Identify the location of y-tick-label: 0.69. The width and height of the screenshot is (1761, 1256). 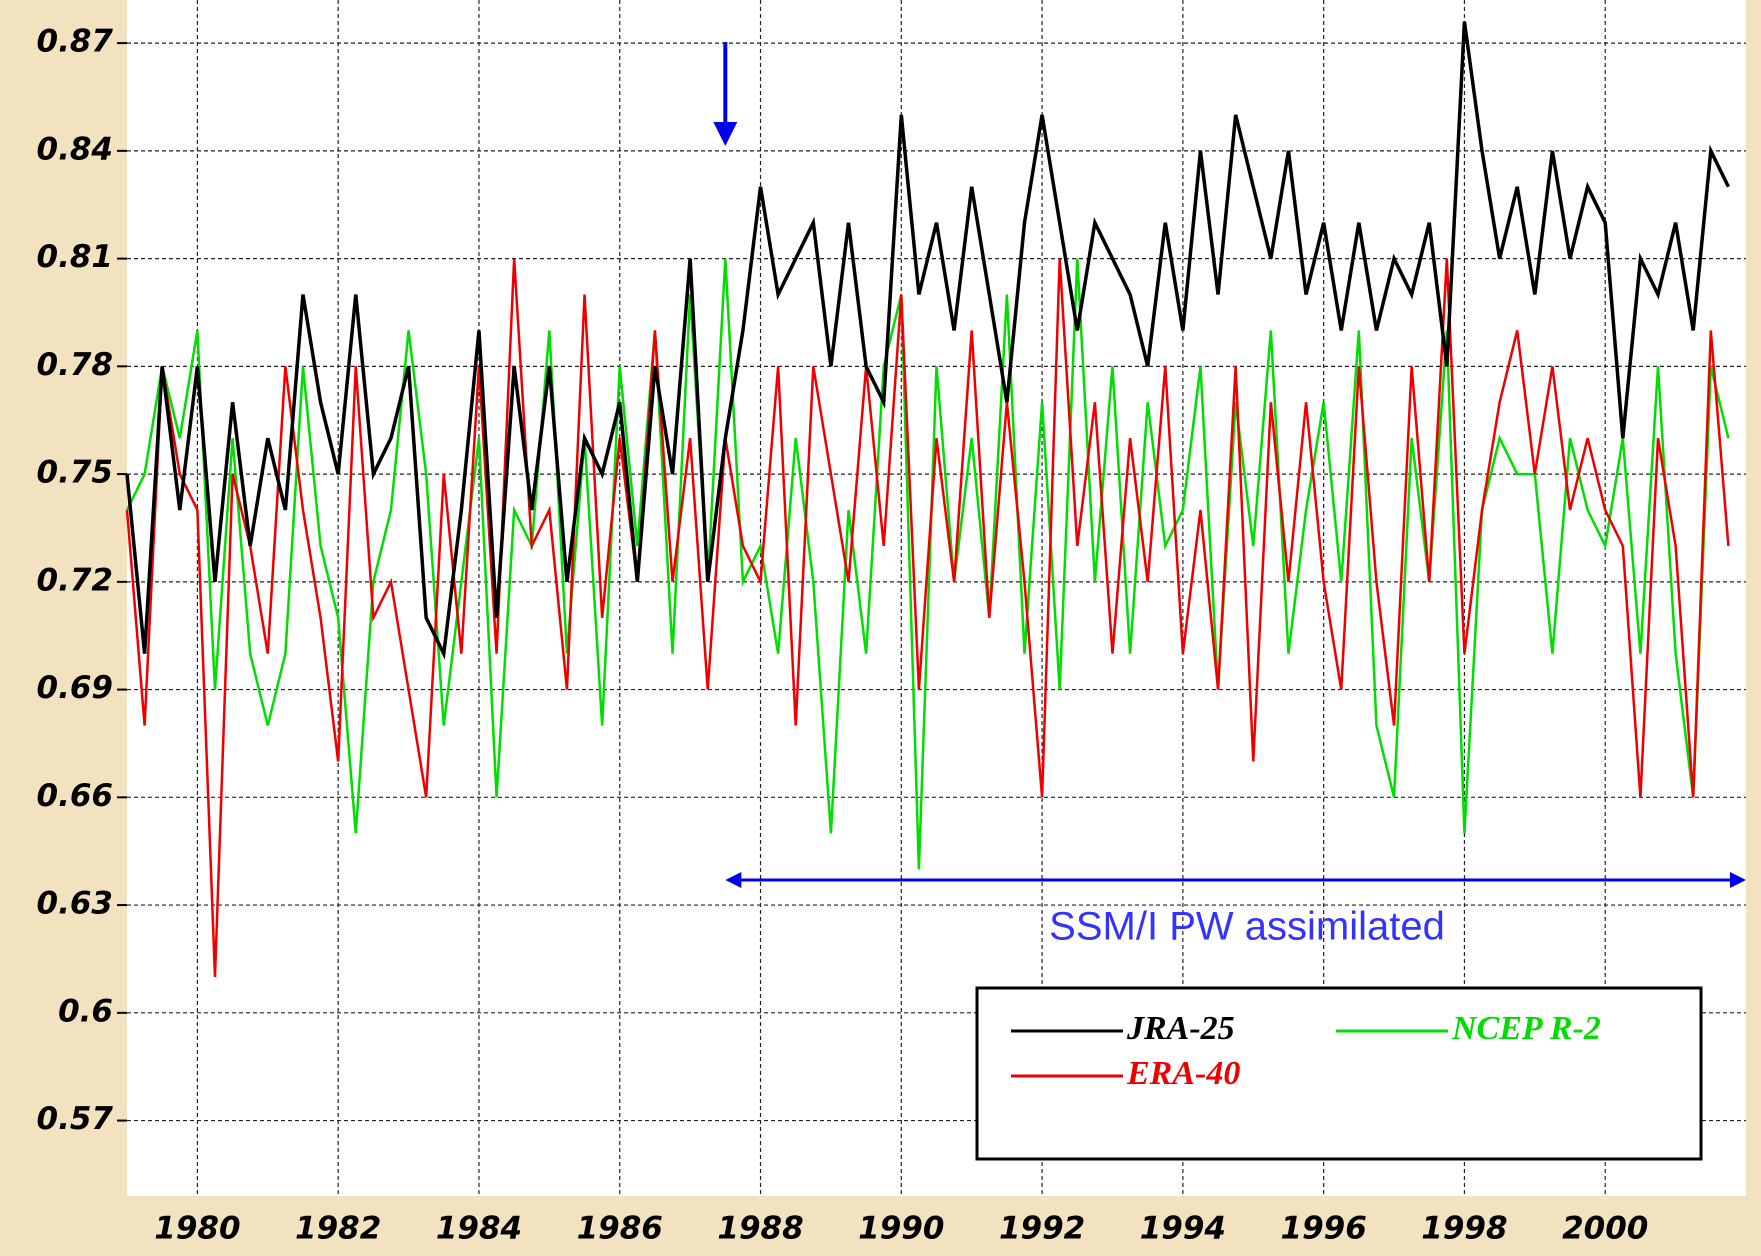
(75, 688).